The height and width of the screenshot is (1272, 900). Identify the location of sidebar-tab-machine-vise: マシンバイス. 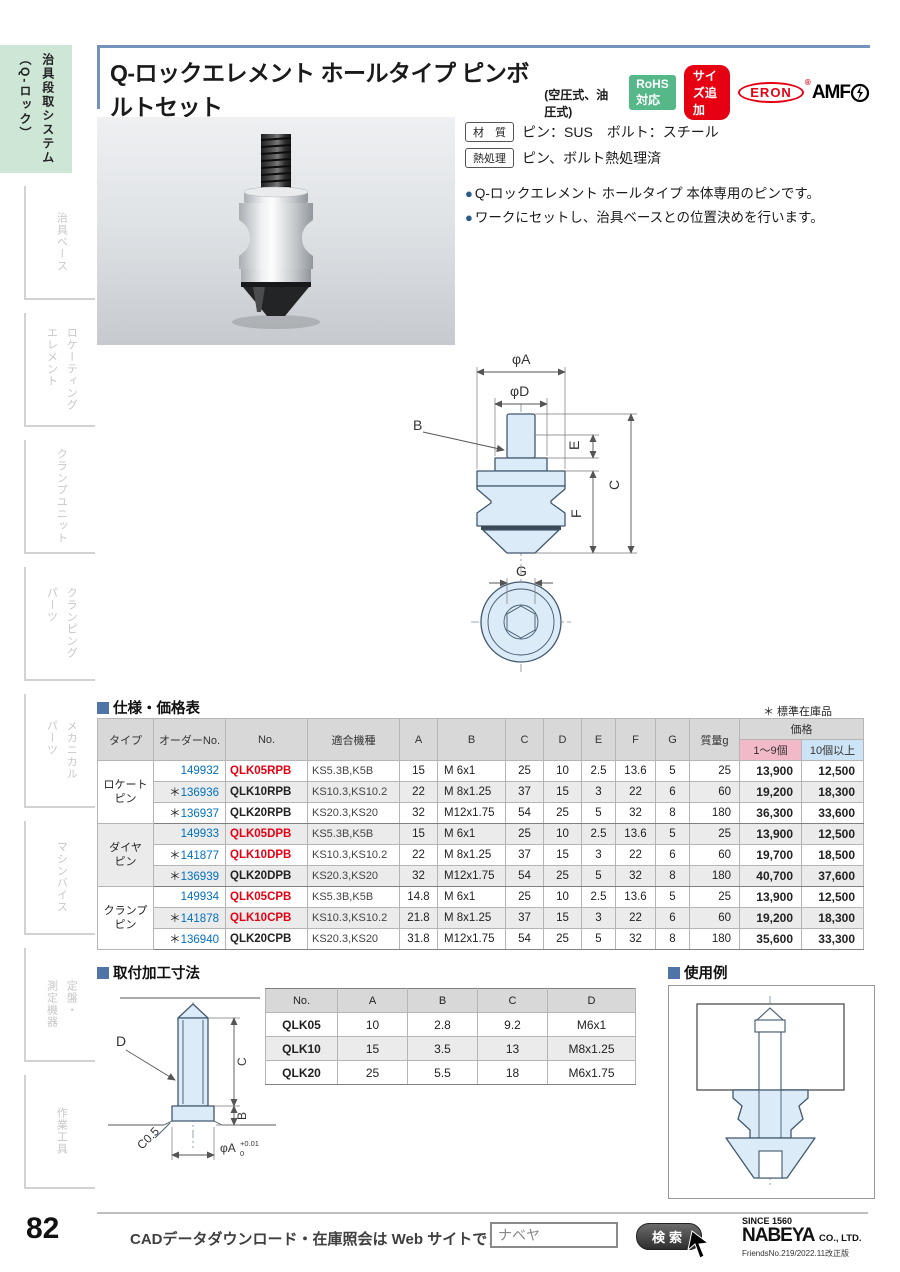
(59, 878).